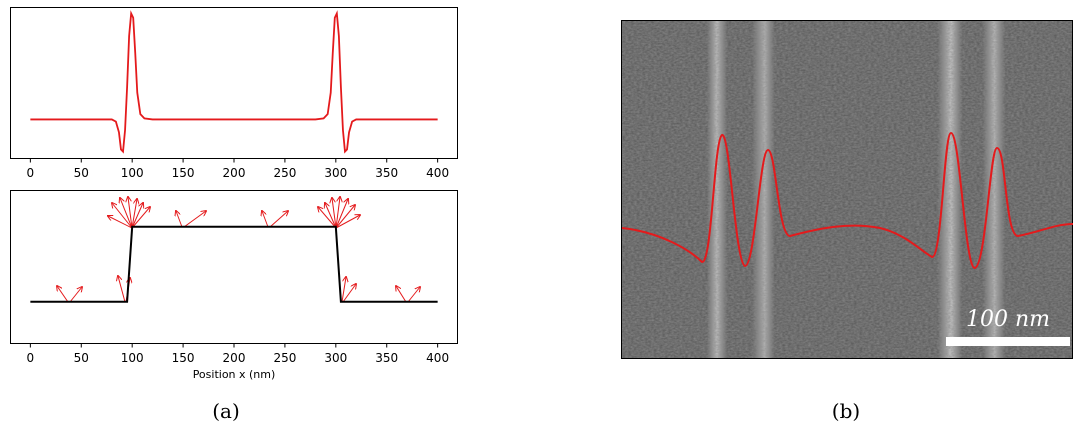  What do you see at coordinates (1008, 341) in the screenshot?
I see `scale-bar` at bounding box center [1008, 341].